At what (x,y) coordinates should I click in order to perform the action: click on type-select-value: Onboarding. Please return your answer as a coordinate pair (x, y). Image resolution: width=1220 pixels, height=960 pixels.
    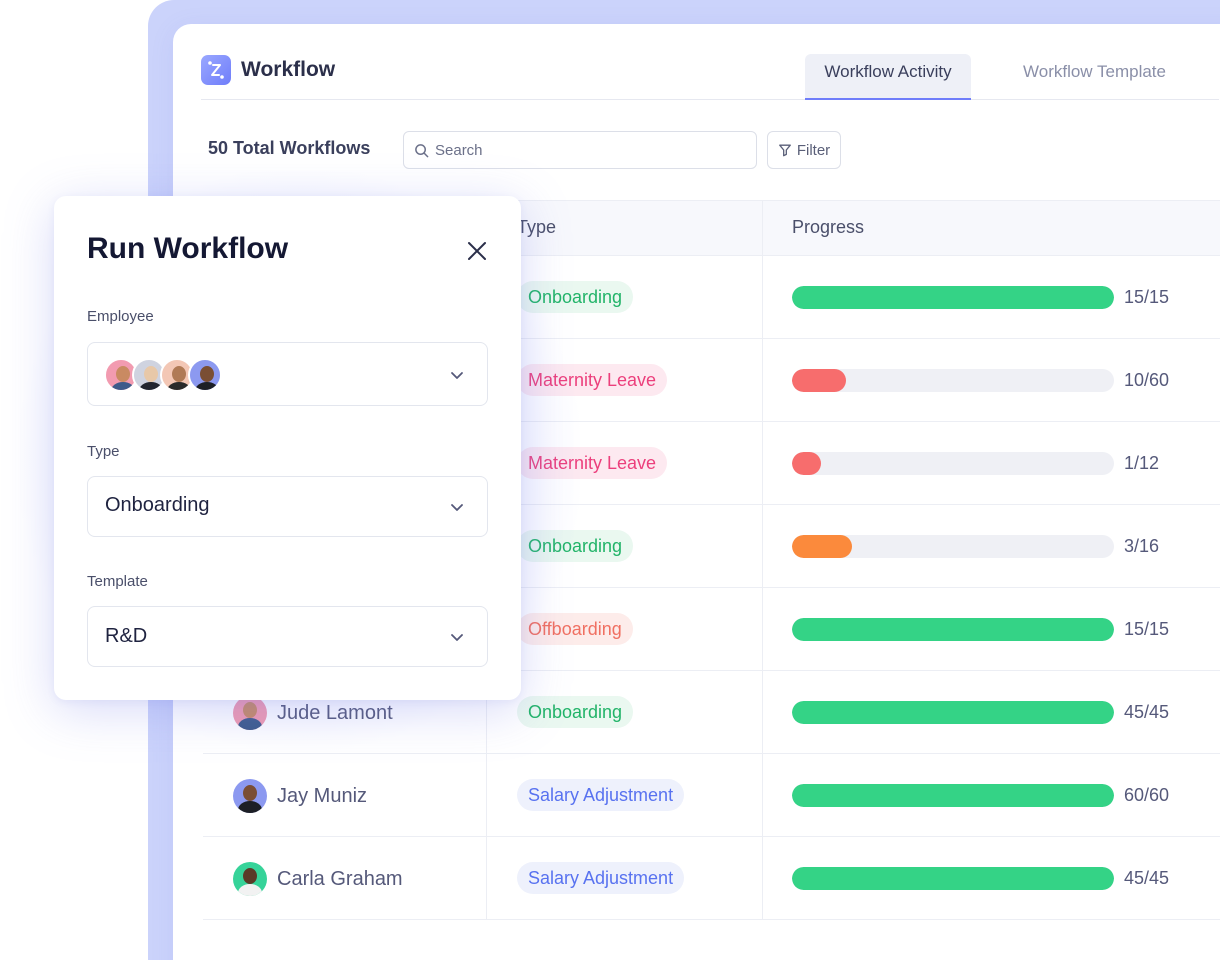
    Looking at the image, I should click on (157, 505).